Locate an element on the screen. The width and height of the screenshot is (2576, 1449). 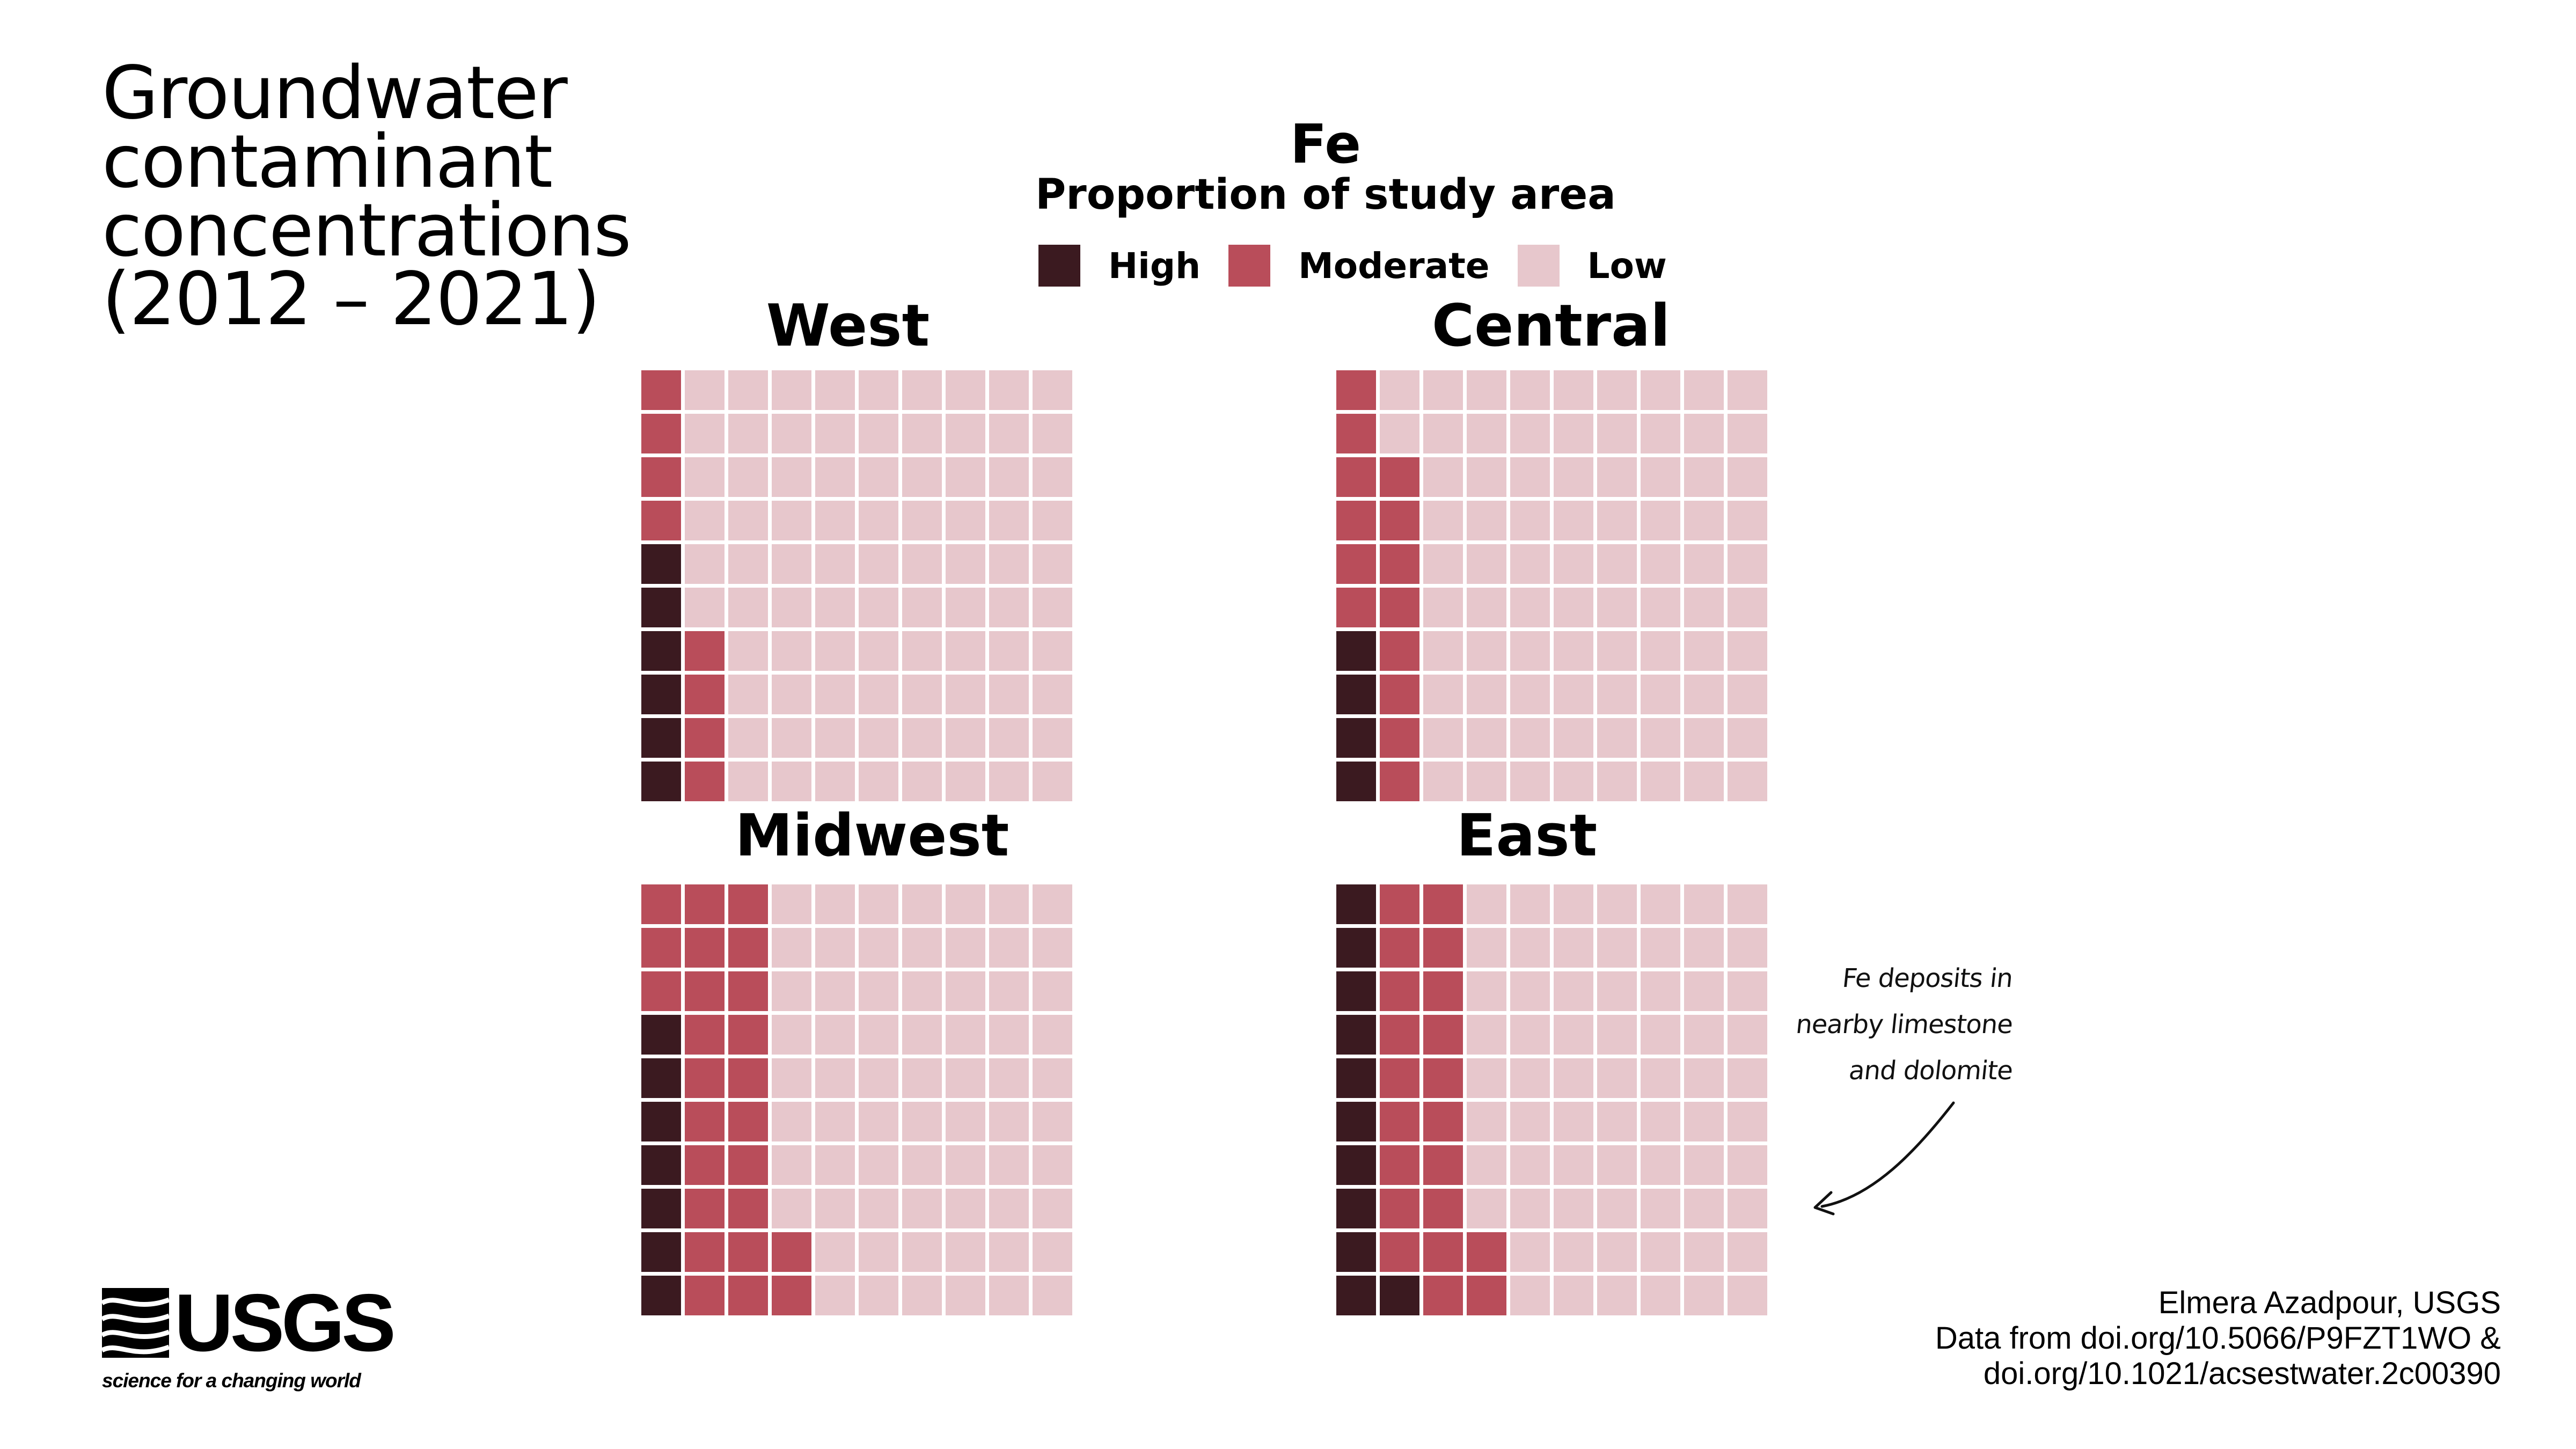
credit-source-1: Data from doi.org/10.5066/P9FZT1WO & is located at coordinates (2218, 1338).